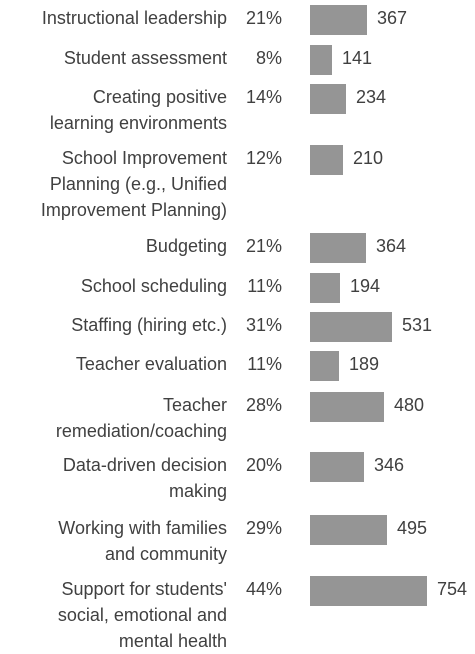 Image resolution: width=475 pixels, height=654 pixels. What do you see at coordinates (113, 418) in the screenshot?
I see `category-label: Teacher remediation/coaching` at bounding box center [113, 418].